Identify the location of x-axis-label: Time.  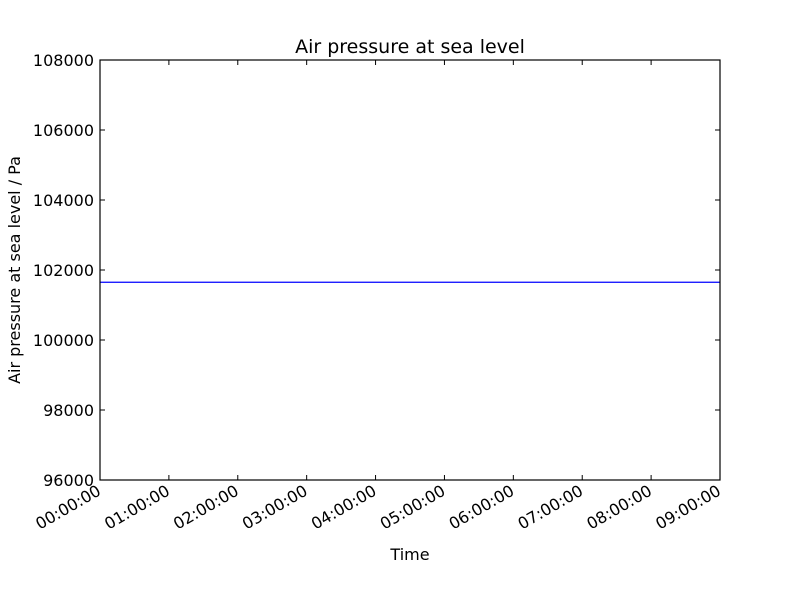
(409, 554).